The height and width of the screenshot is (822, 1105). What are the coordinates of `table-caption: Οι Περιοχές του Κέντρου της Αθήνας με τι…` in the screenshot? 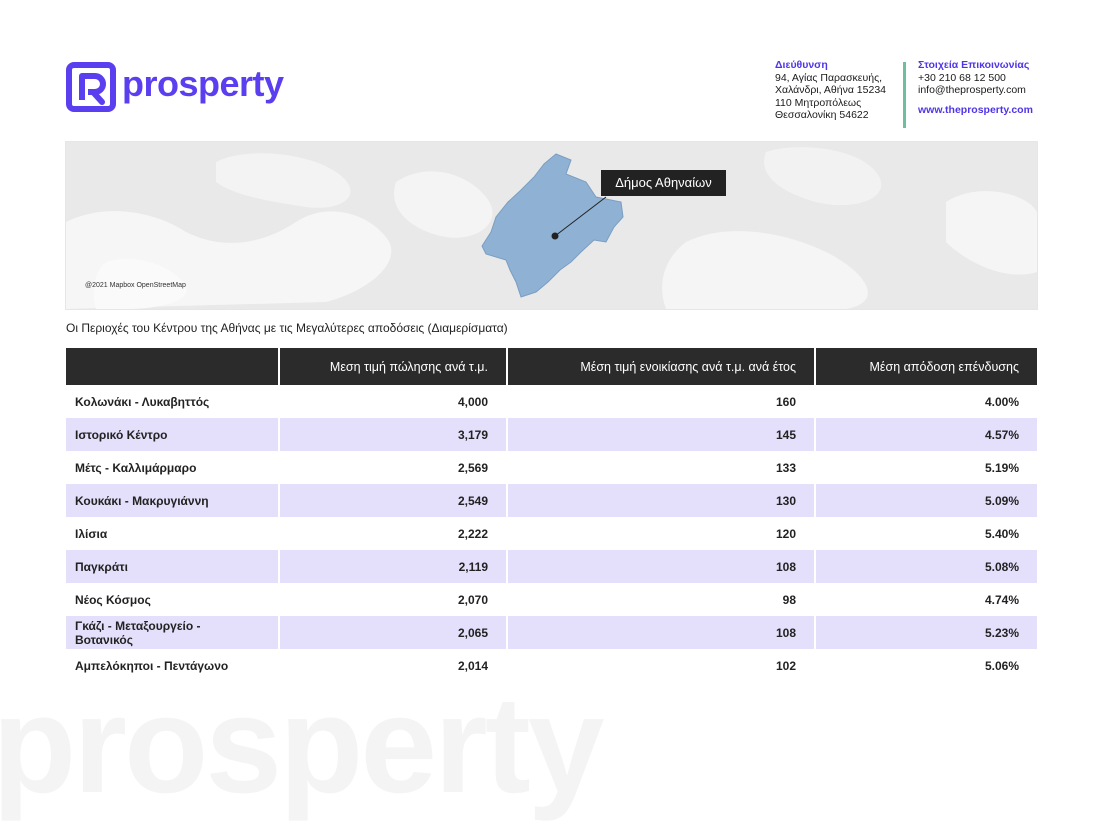 It's located at (287, 328).